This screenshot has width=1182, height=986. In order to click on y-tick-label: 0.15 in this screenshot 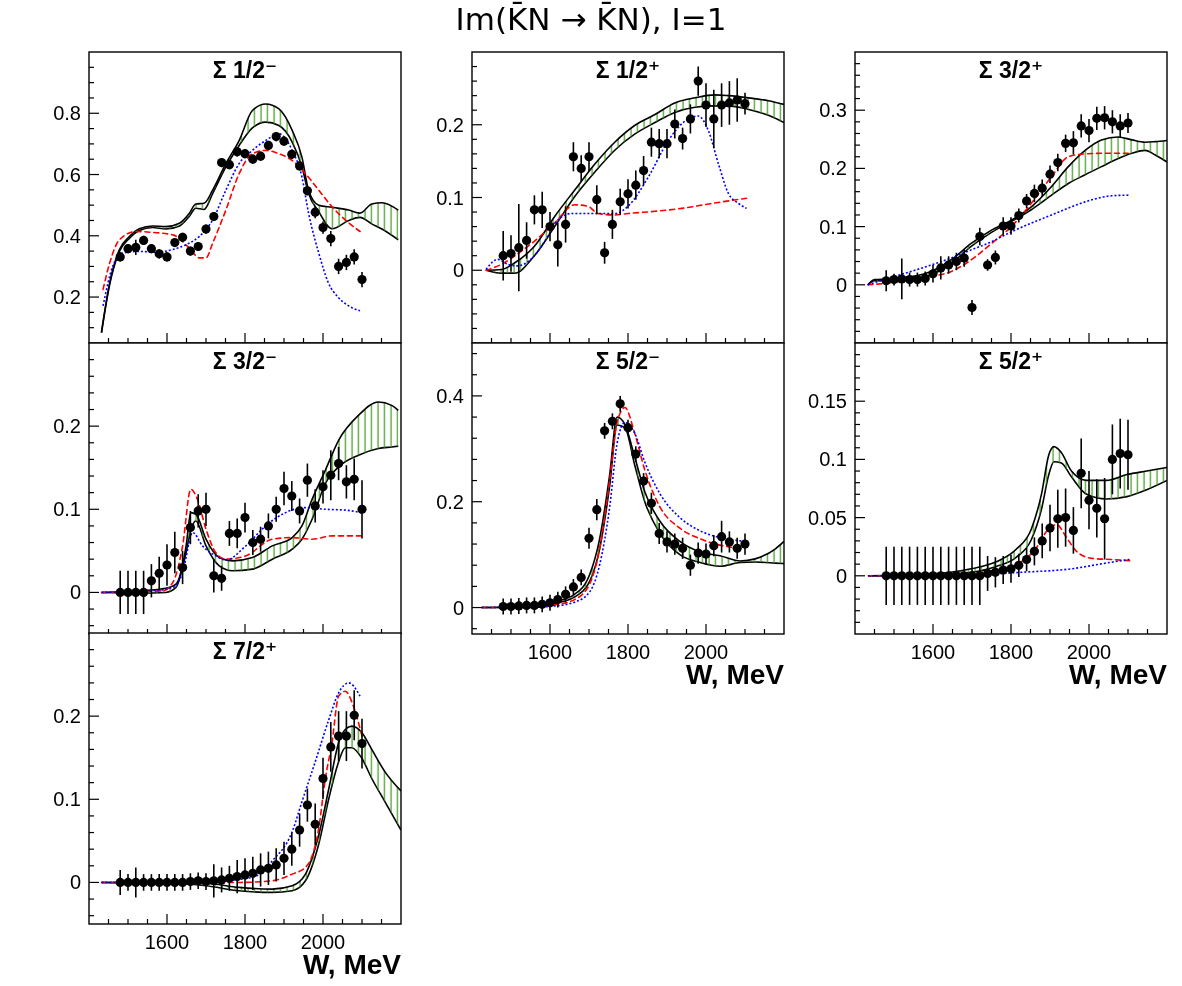, I will do `click(827, 401)`.